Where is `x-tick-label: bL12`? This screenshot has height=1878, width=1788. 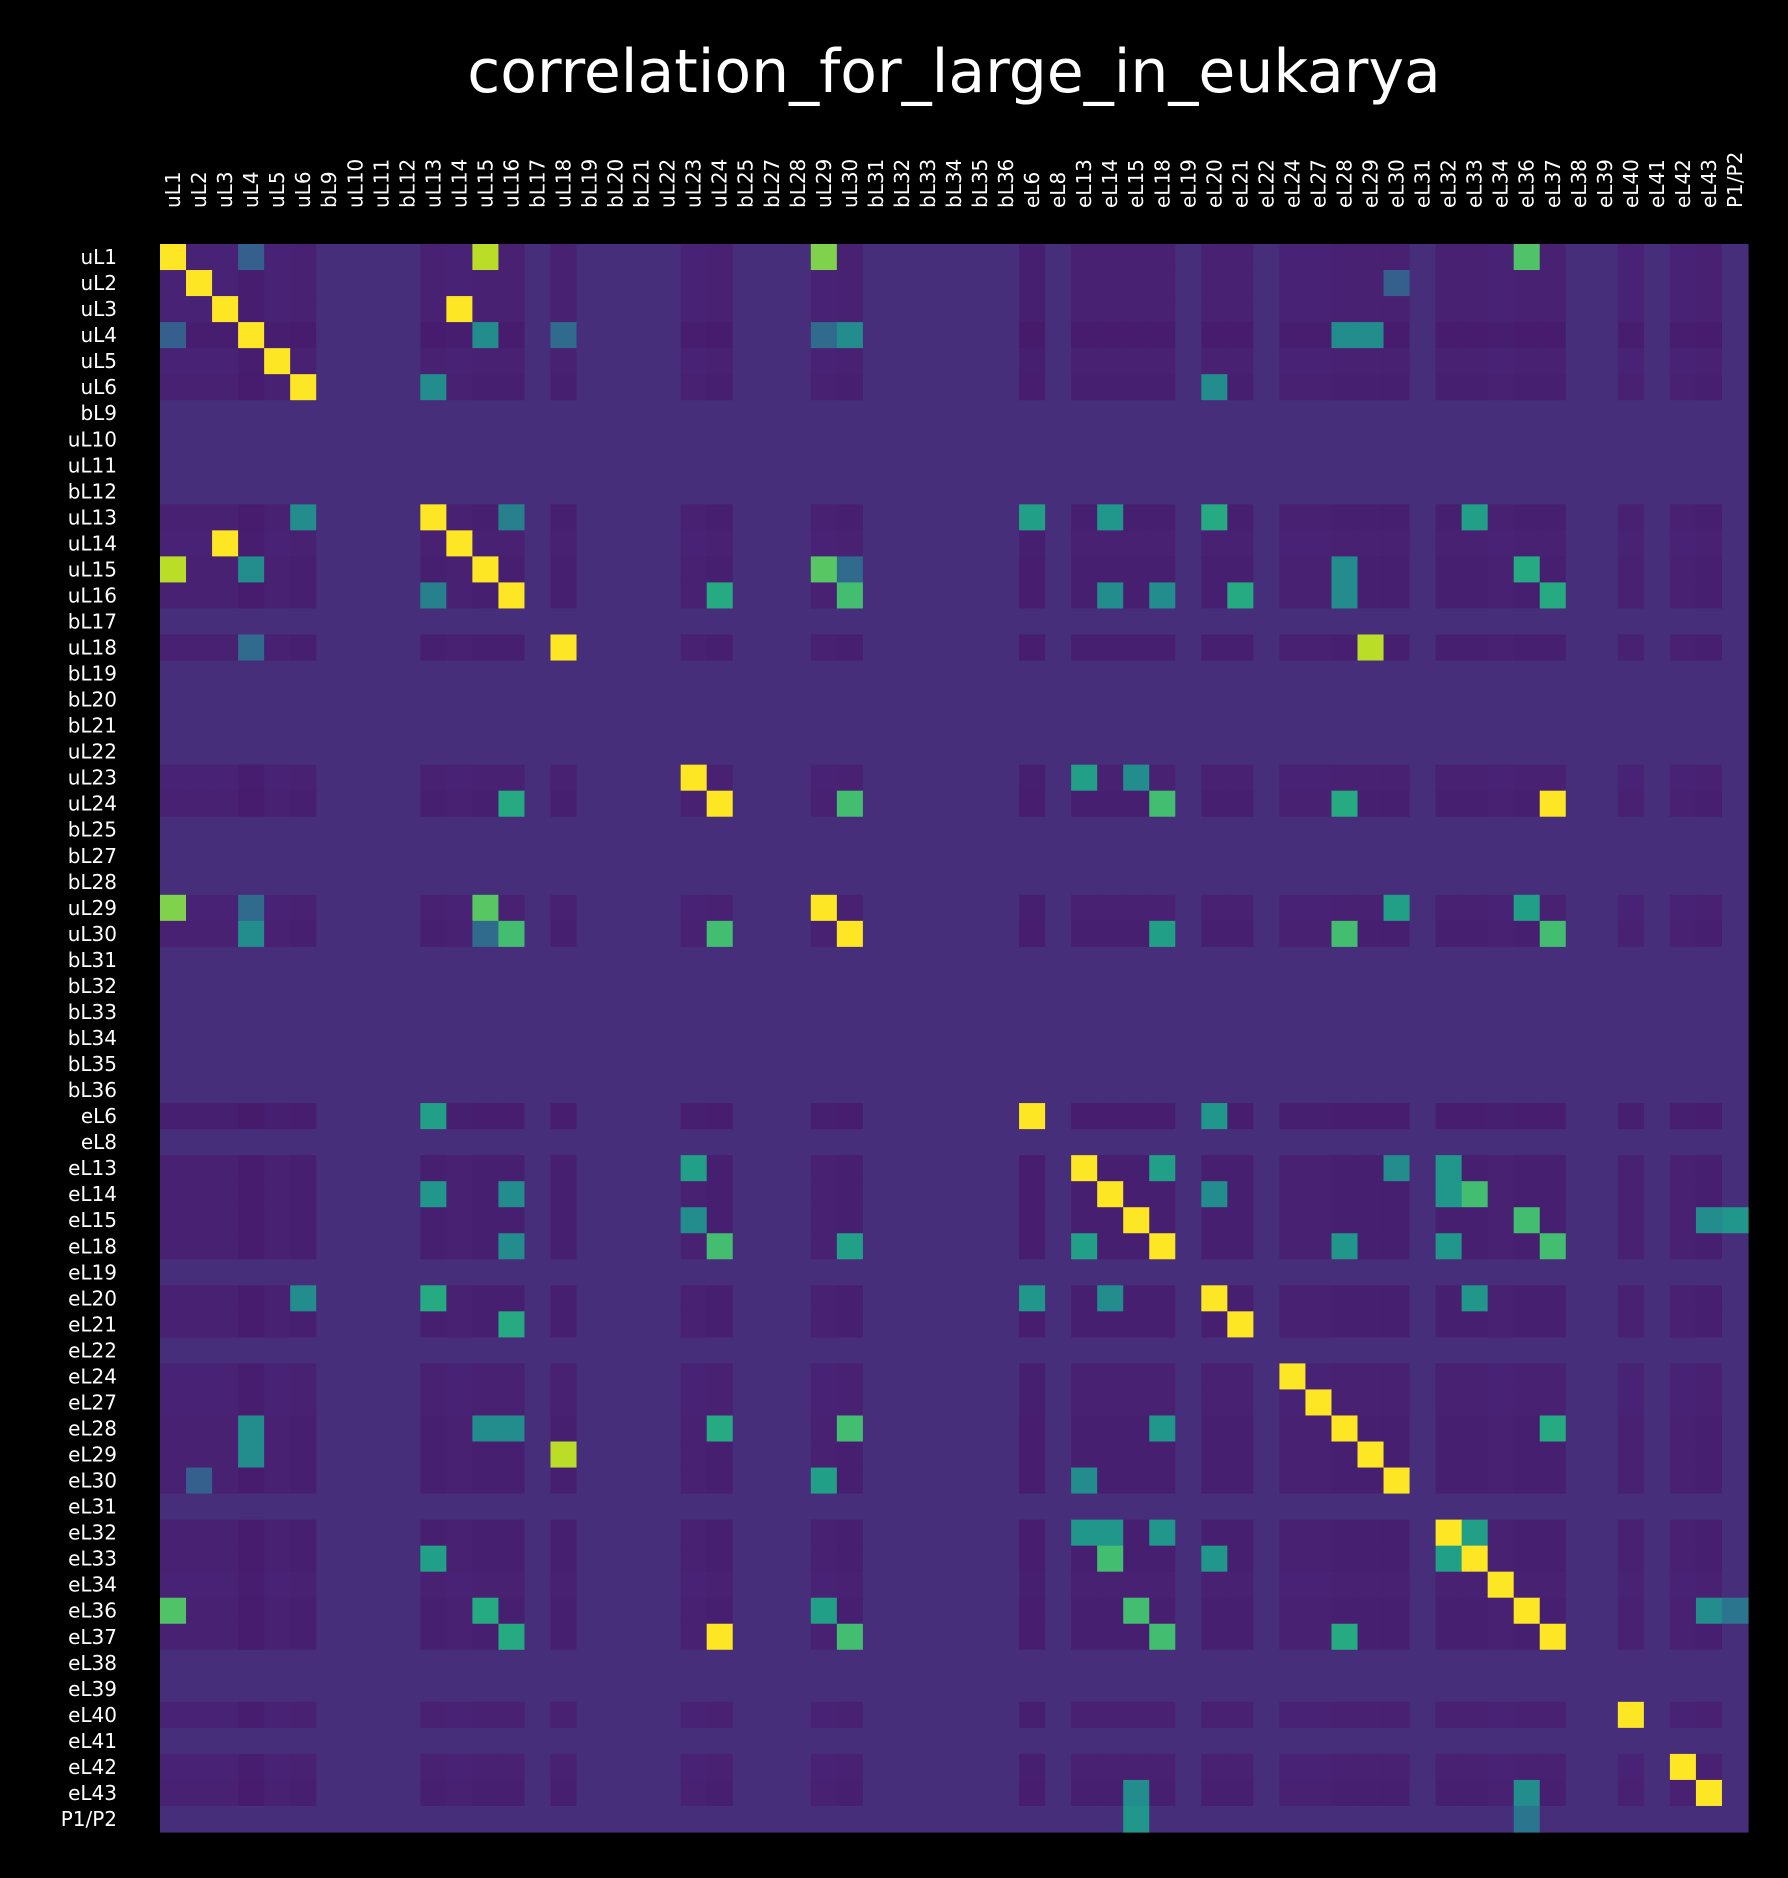
x-tick-label: bL12 is located at coordinates (407, 183).